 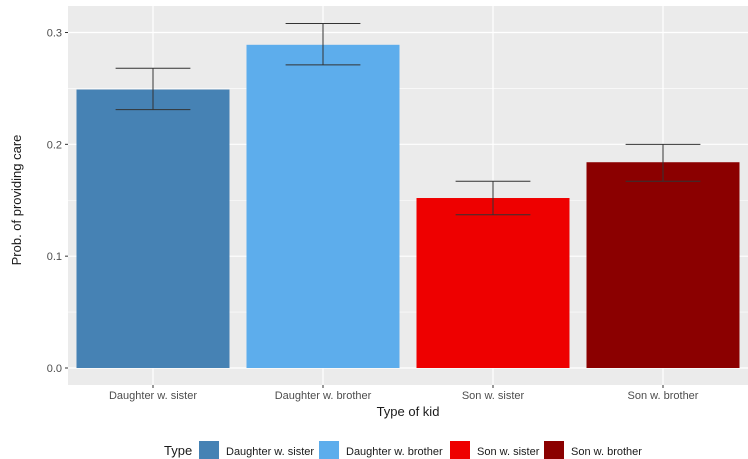 I want to click on x-tick-label: Son w. brother, so click(x=663, y=396).